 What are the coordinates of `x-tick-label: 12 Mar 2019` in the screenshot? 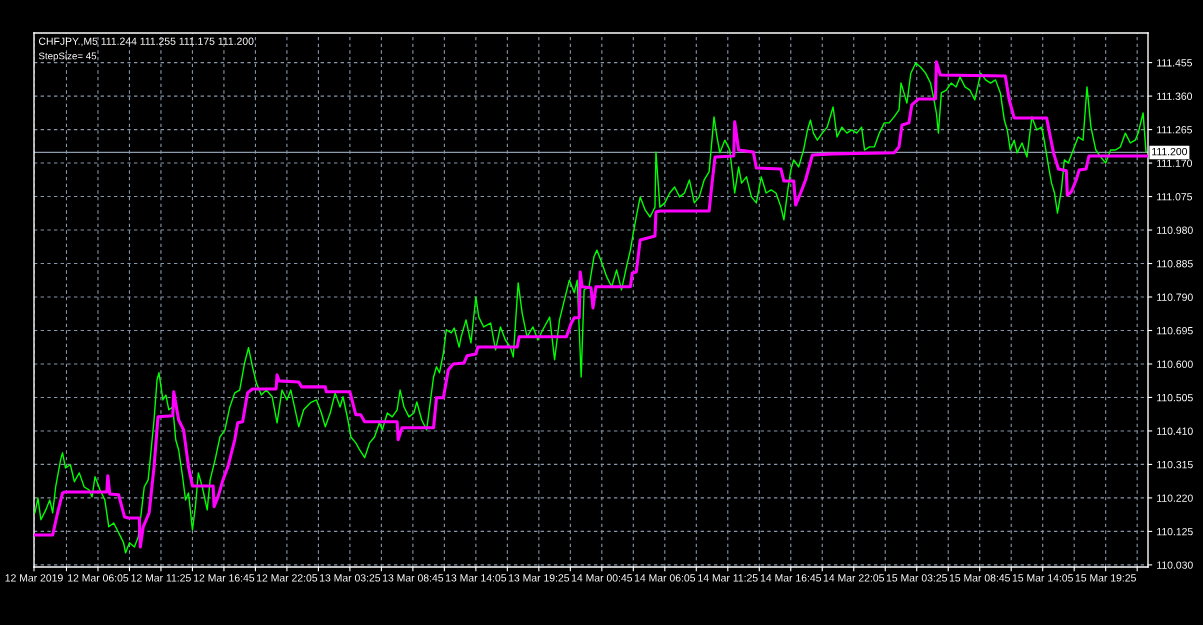 It's located at (34, 578).